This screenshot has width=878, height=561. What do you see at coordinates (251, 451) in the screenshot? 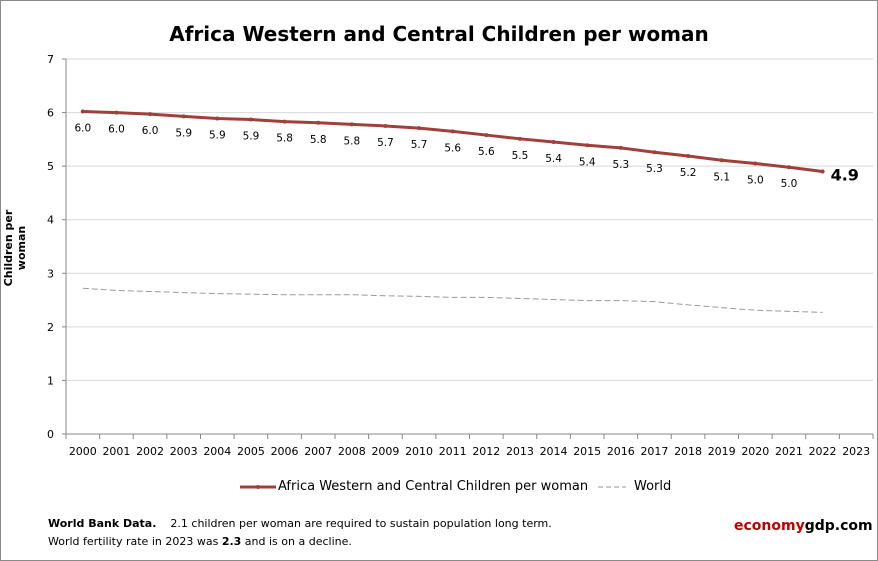
I see `x-tick-label: 2005` at bounding box center [251, 451].